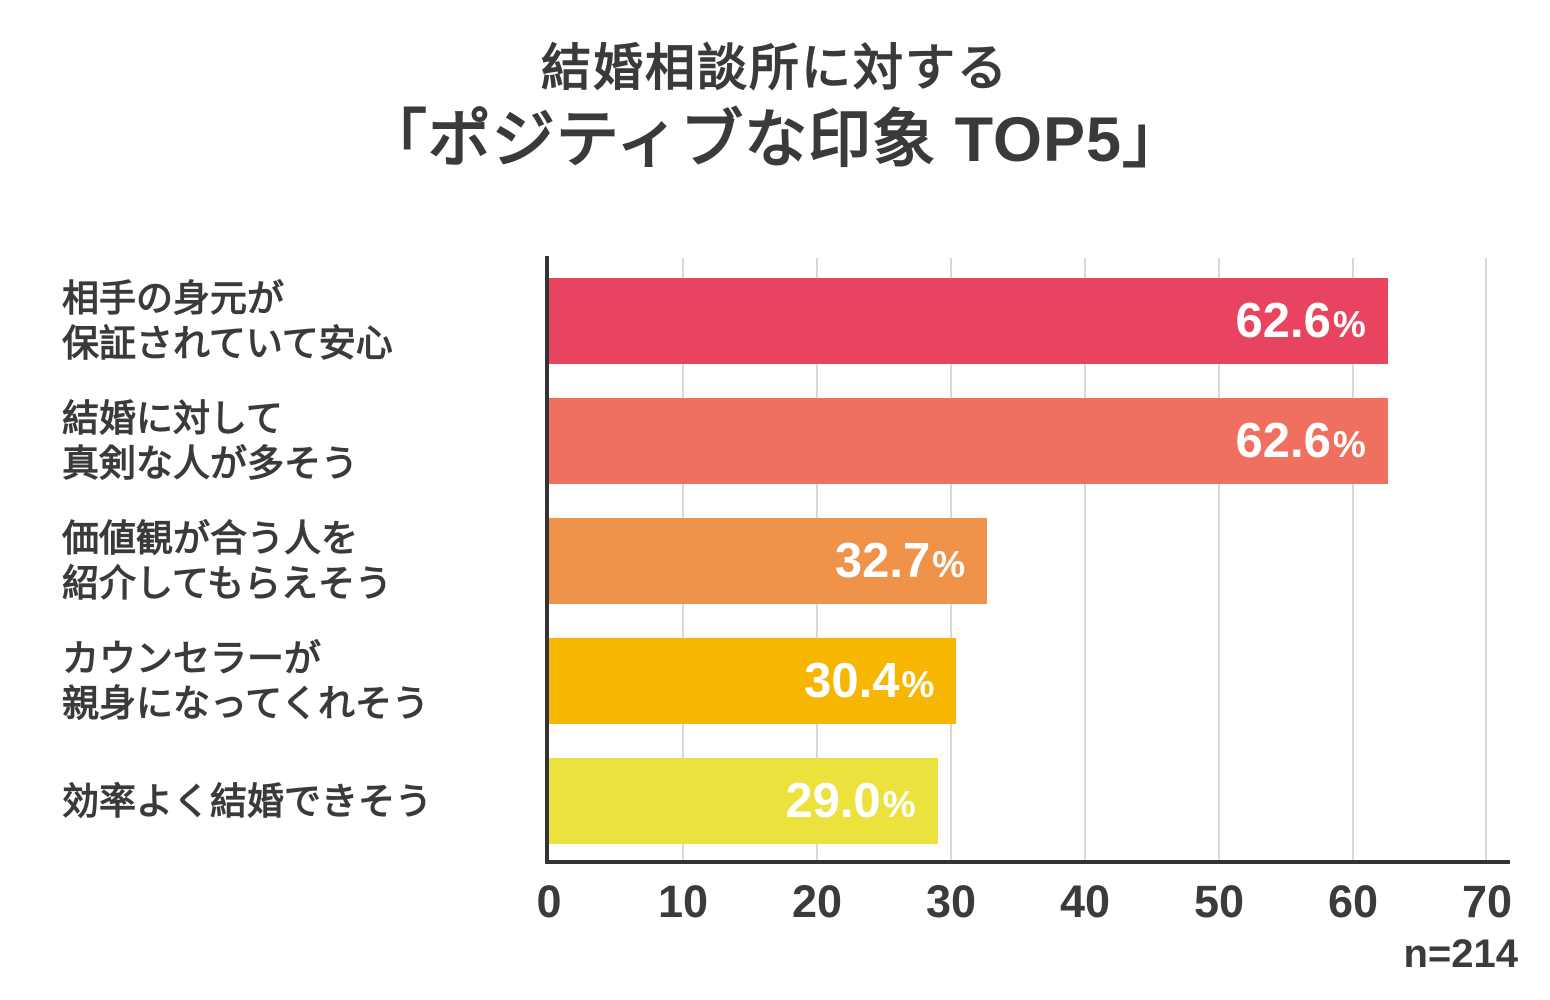 This screenshot has width=1550, height=1000. Describe the element at coordinates (900, 561) in the screenshot. I see `value-label: 32.7%` at that location.